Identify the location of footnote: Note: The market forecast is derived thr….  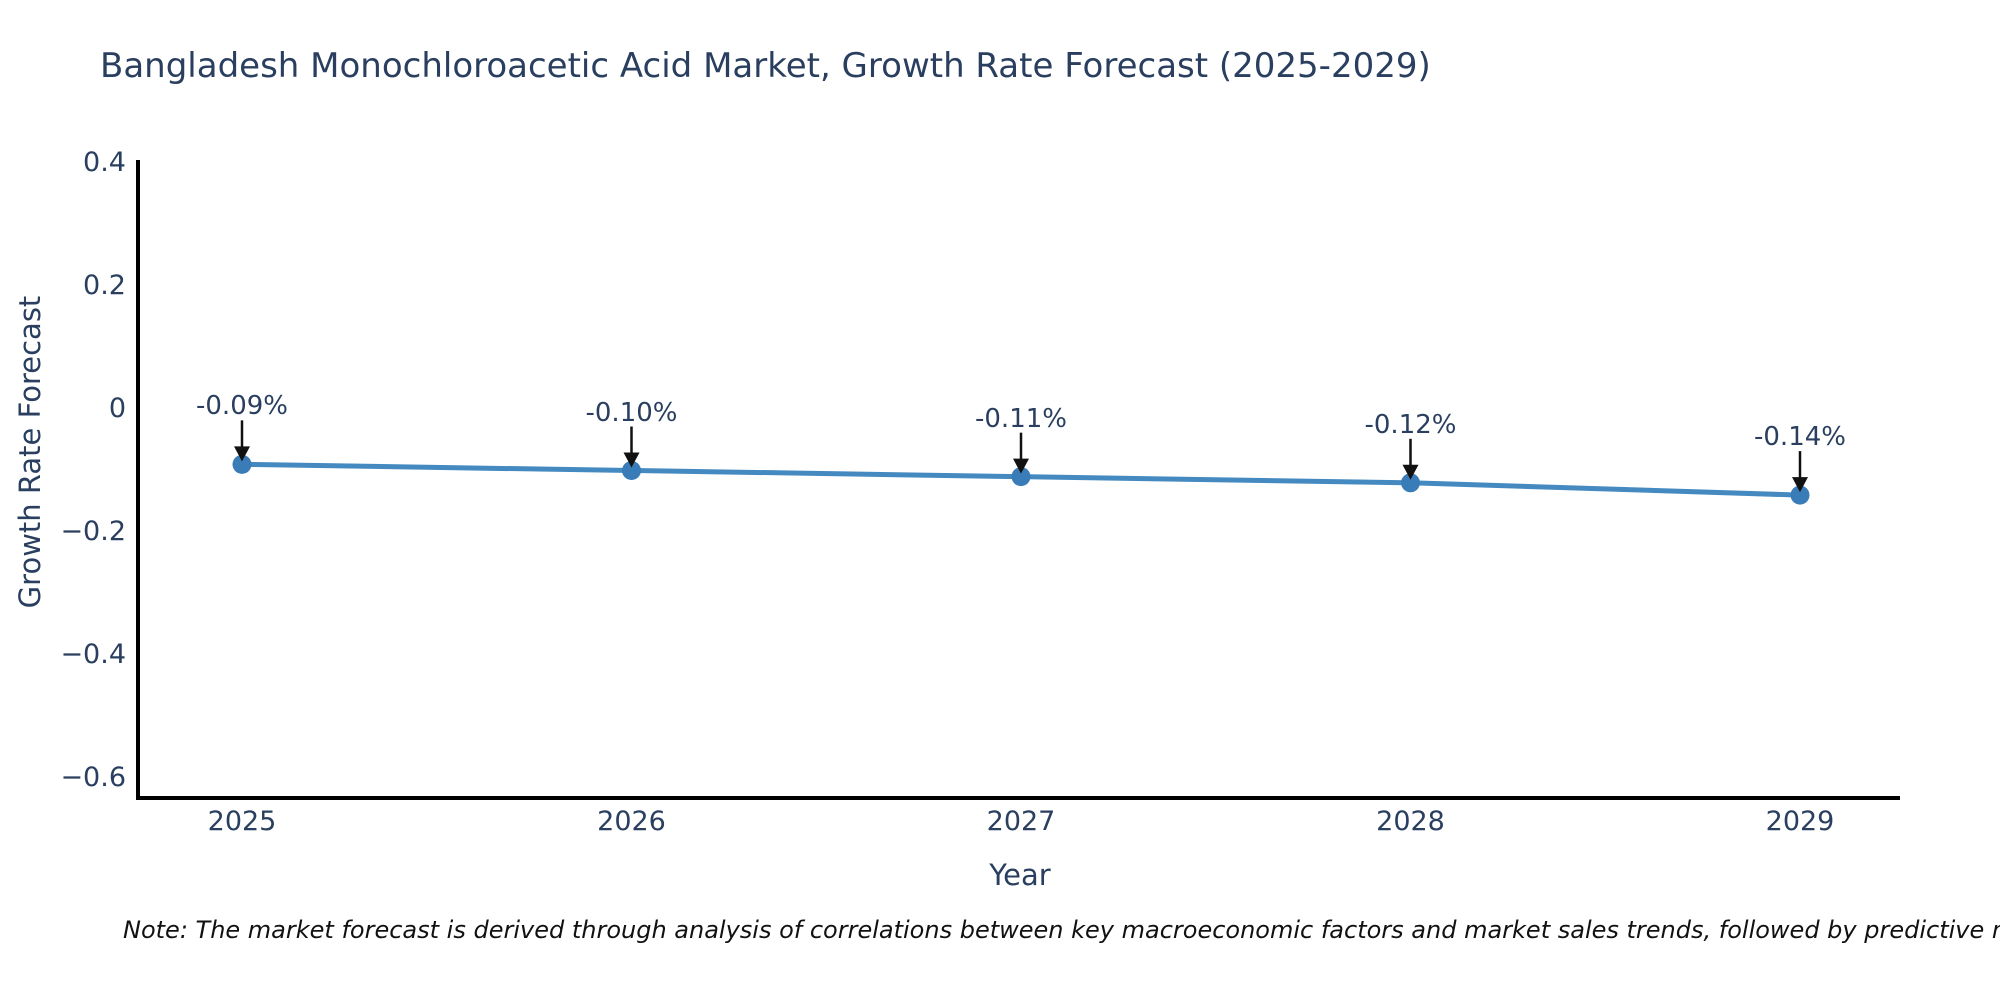
(1061, 930).